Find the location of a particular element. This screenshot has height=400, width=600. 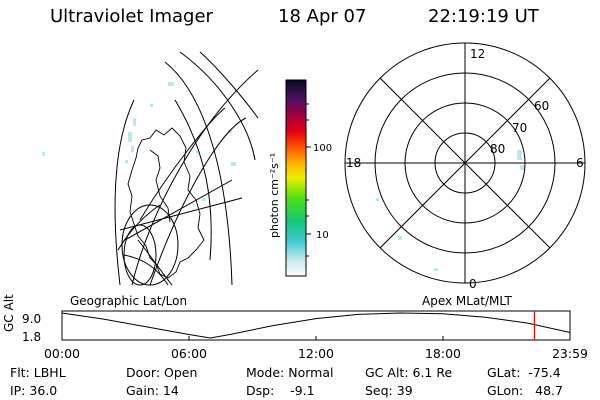

emission-speckles is located at coordinates (139, 141).